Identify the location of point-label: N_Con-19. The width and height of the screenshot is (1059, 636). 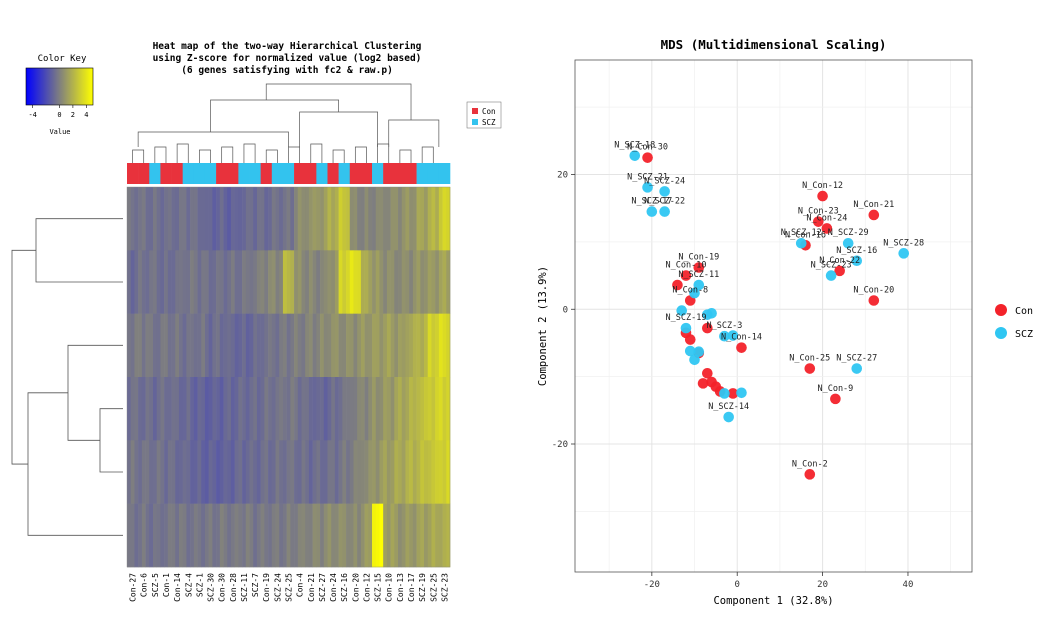
(698, 257).